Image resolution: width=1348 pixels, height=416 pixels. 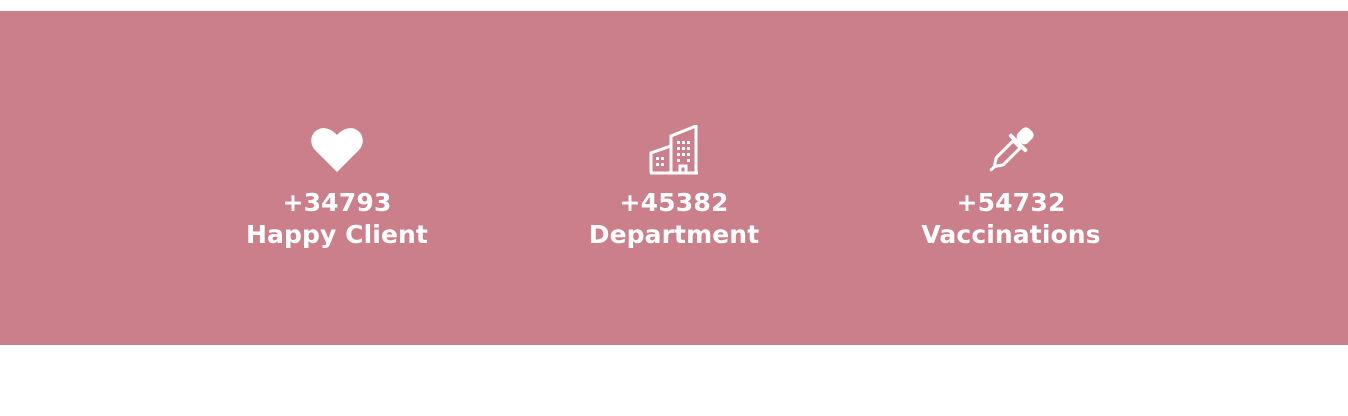 What do you see at coordinates (1011, 202) in the screenshot?
I see `stat-number: +54732` at bounding box center [1011, 202].